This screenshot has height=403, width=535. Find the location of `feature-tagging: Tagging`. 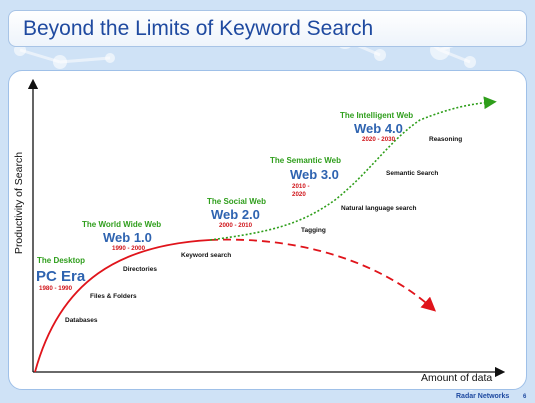

feature-tagging: Tagging is located at coordinates (313, 230).